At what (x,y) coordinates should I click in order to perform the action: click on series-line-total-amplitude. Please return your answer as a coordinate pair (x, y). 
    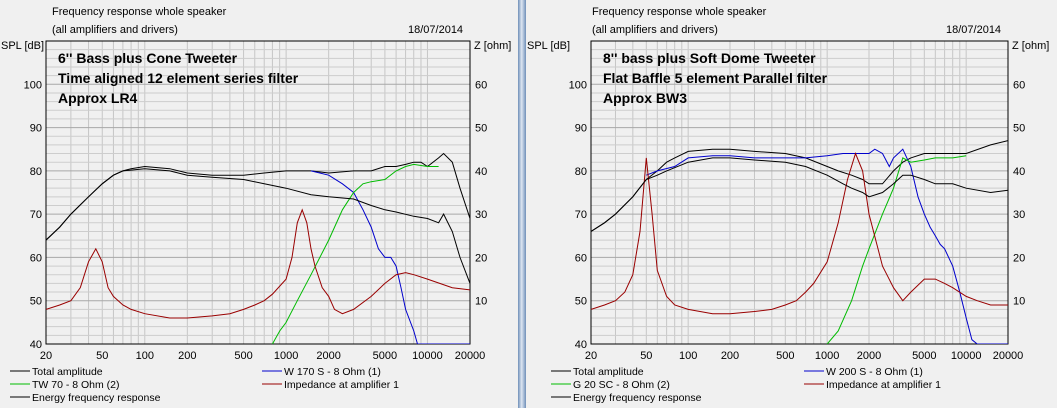
    Looking at the image, I should click on (799, 186).